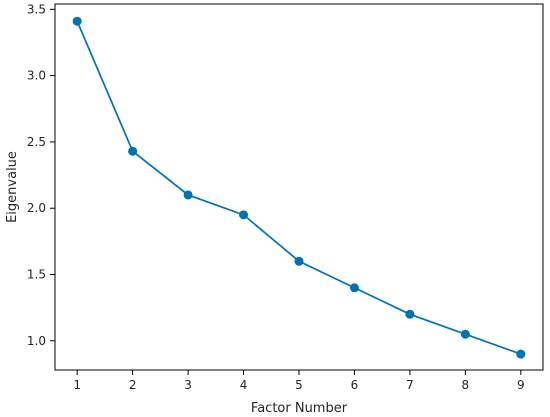 Image resolution: width=550 pixels, height=417 pixels. Describe the element at coordinates (188, 385) in the screenshot. I see `x-tick-label: 3` at that location.